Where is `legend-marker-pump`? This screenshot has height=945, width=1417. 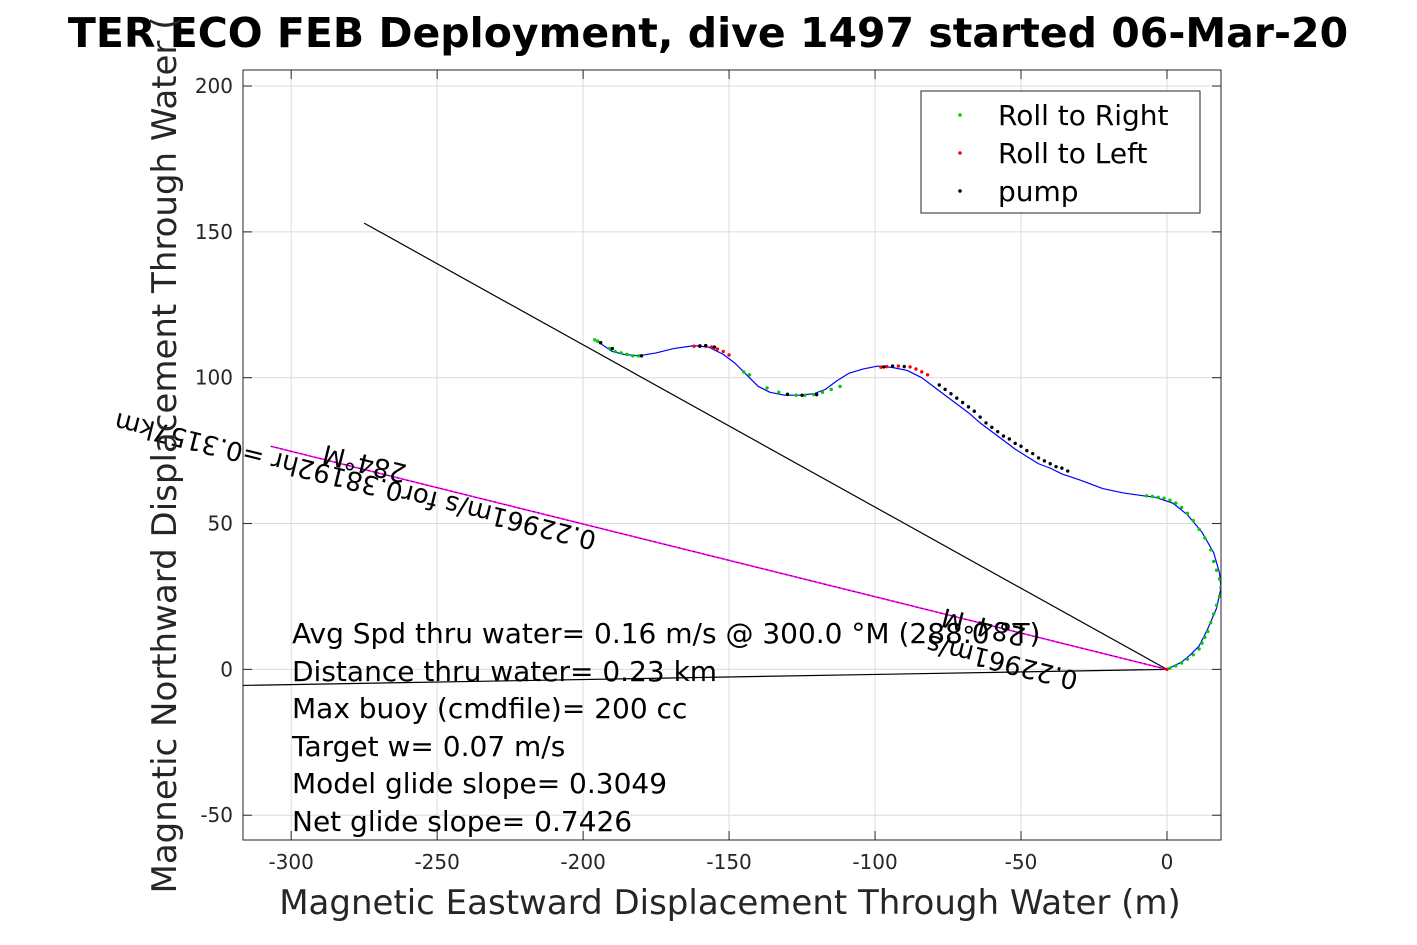
legend-marker-pump is located at coordinates (960, 191).